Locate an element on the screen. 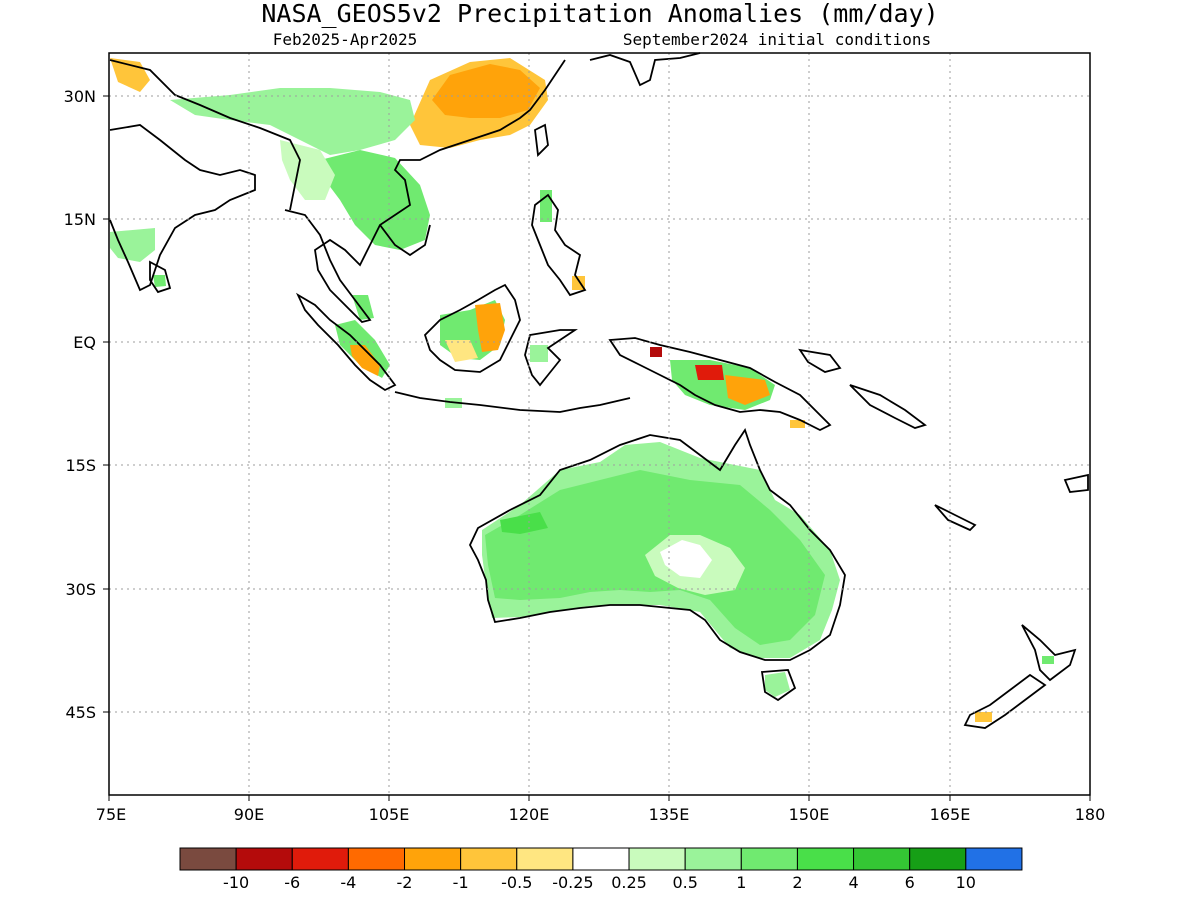  period-label: Feb2025-Apr2025 is located at coordinates (345, 39).